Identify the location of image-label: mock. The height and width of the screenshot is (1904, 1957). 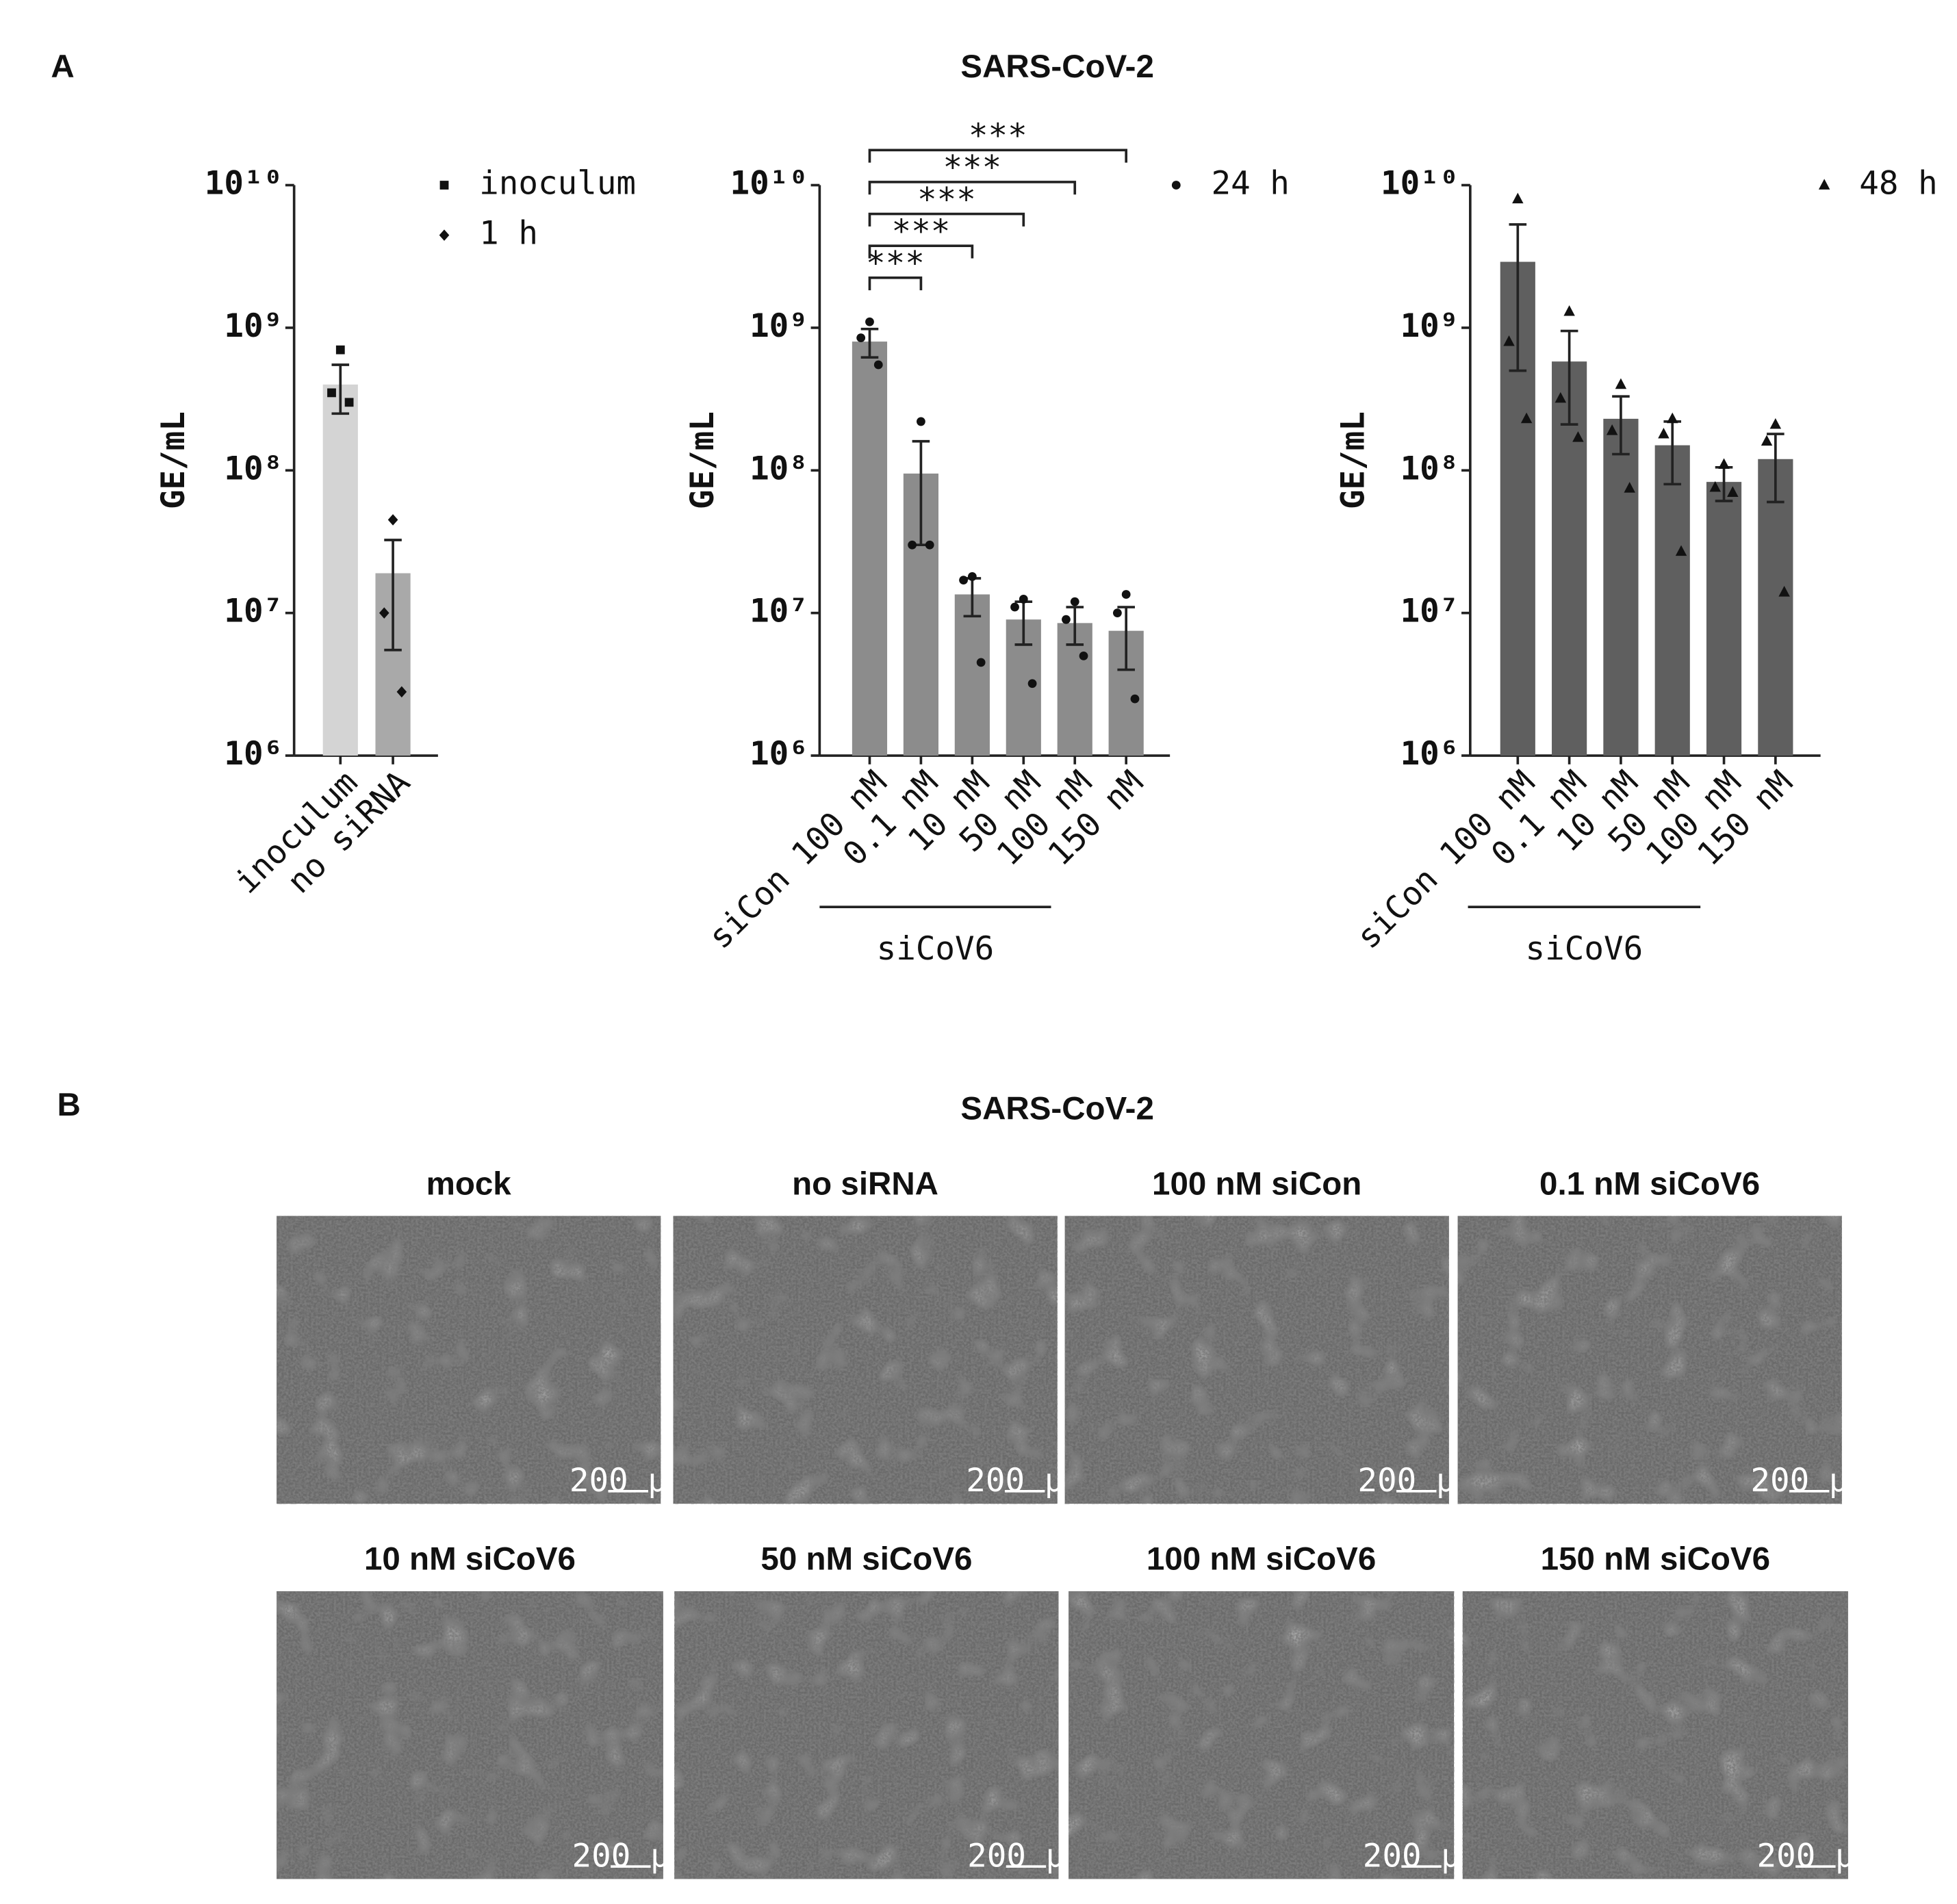
(469, 1184).